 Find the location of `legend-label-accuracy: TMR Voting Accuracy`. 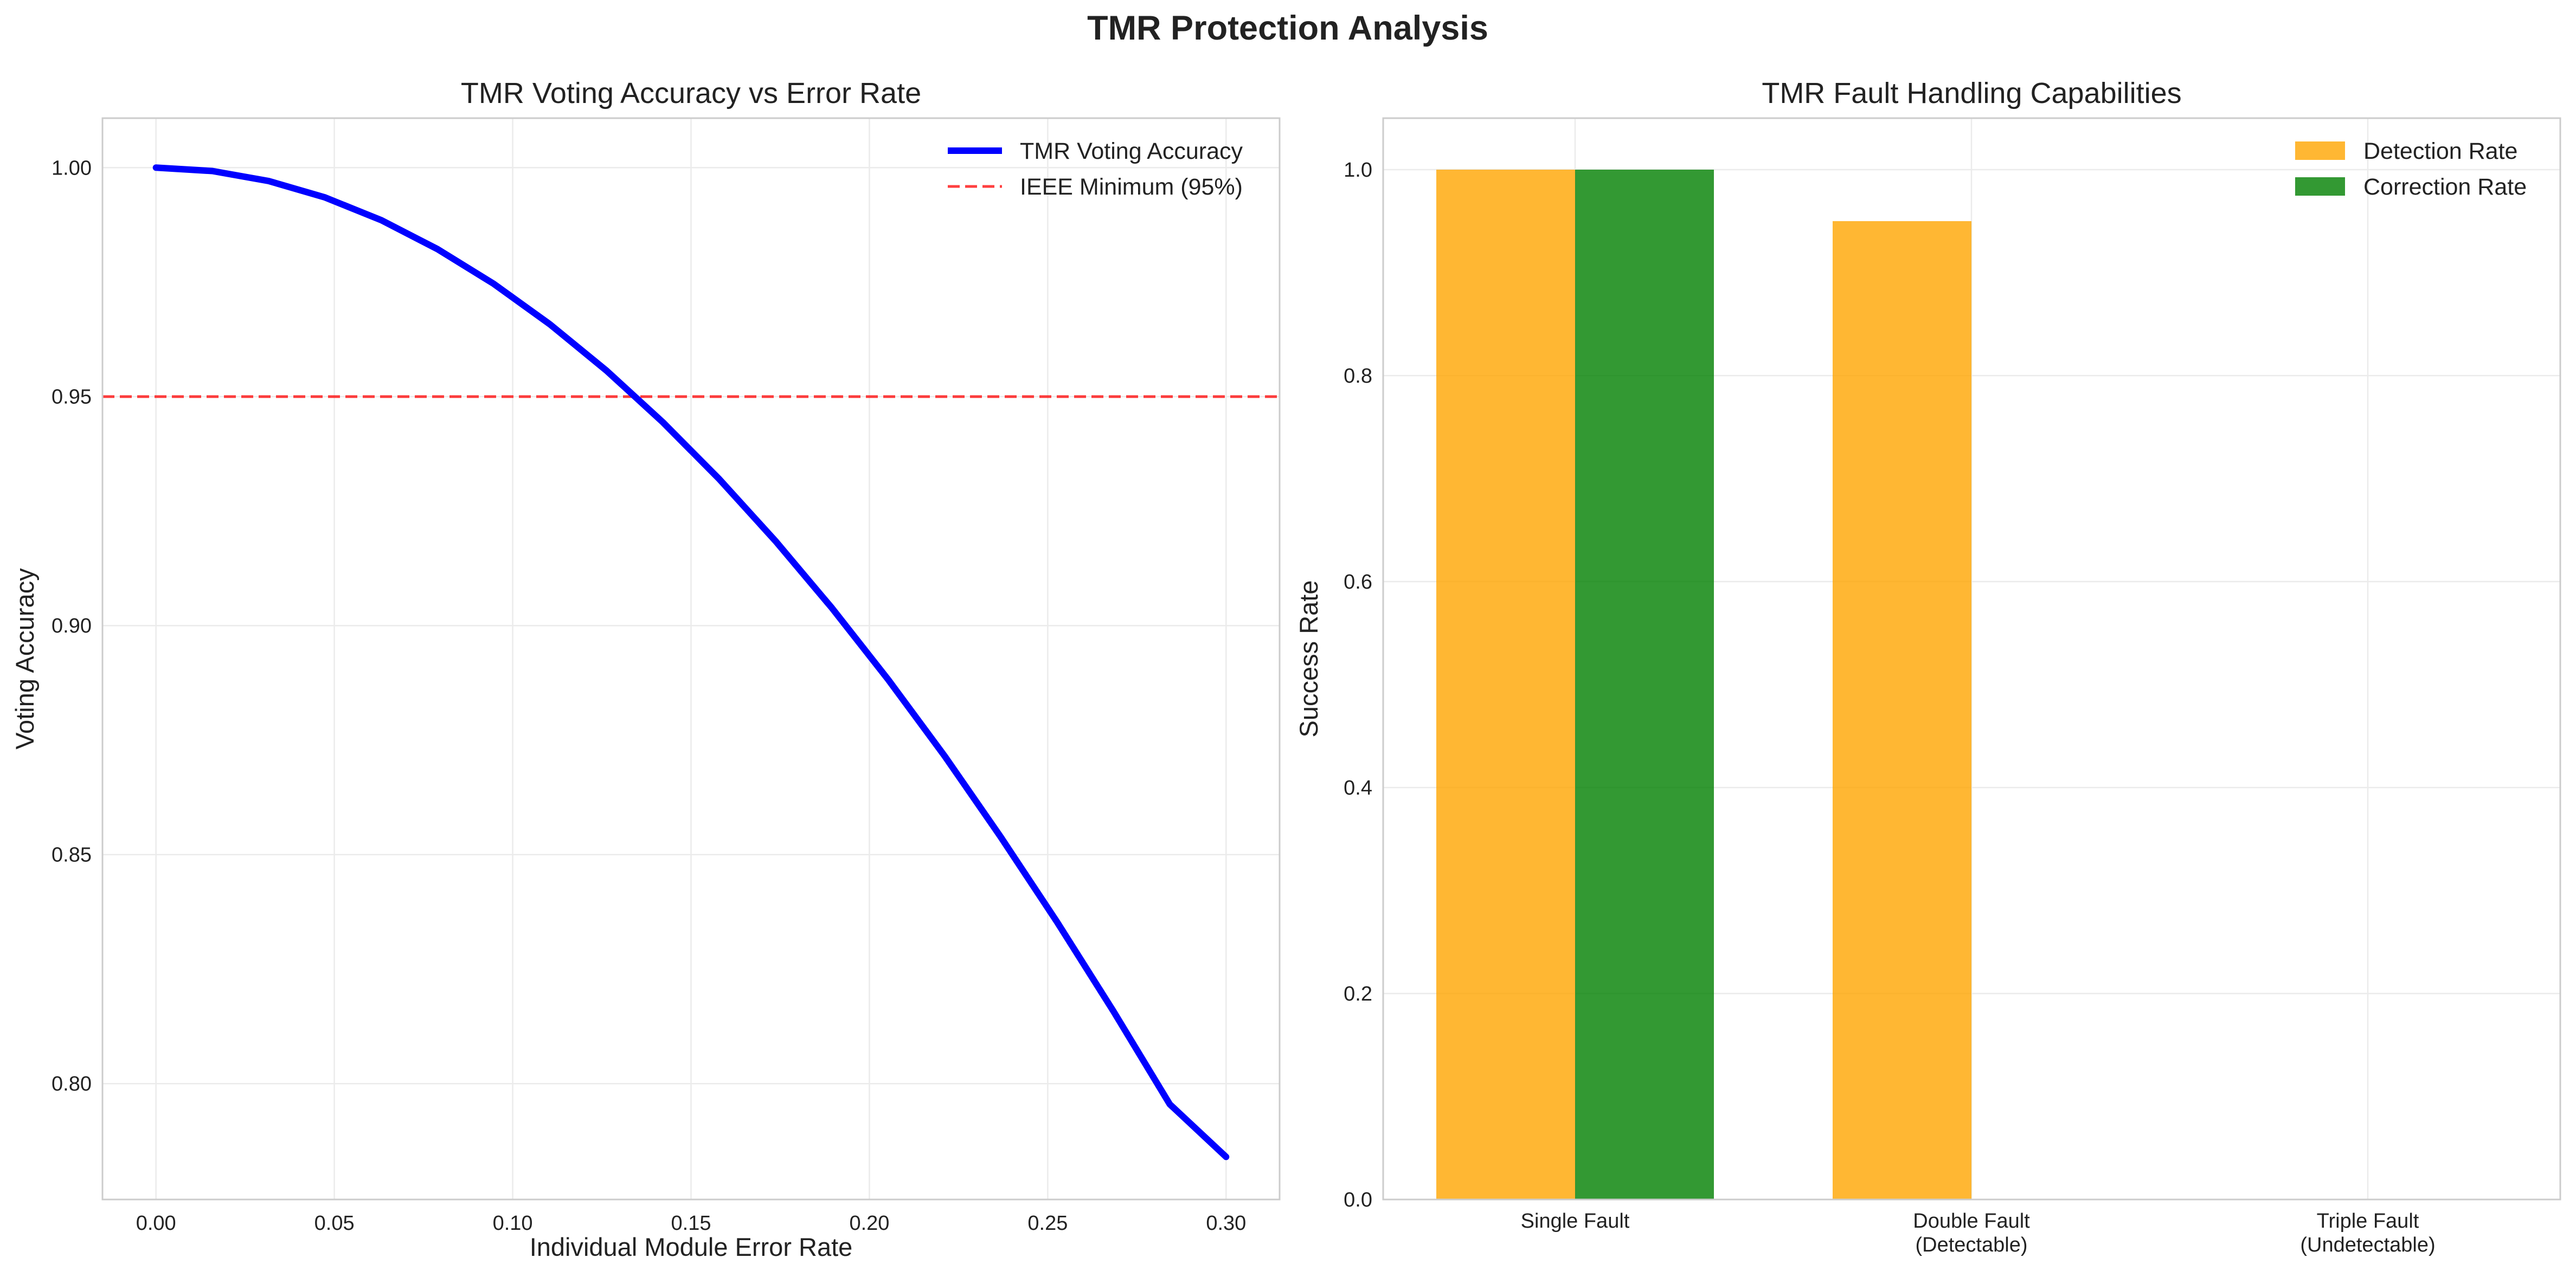

legend-label-accuracy: TMR Voting Accuracy is located at coordinates (1132, 151).